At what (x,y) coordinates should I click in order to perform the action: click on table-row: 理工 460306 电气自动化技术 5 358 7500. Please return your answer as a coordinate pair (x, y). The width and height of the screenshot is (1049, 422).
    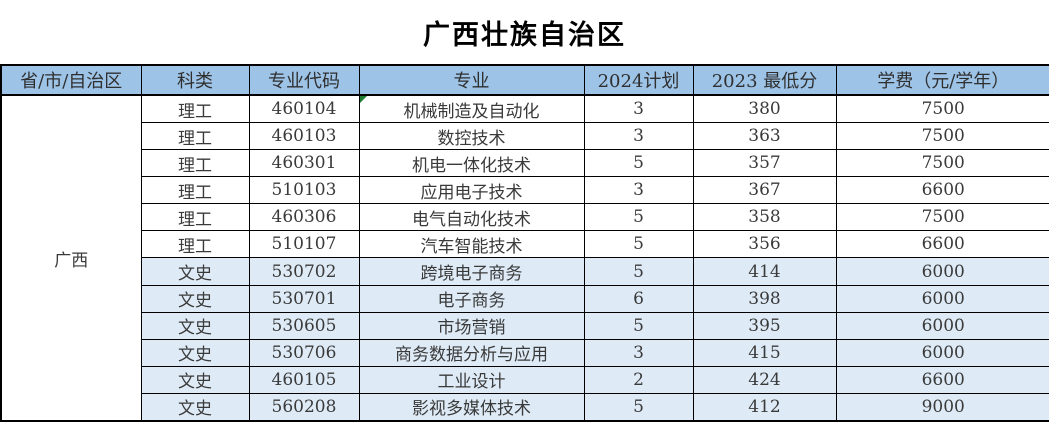
    Looking at the image, I should click on (525, 217).